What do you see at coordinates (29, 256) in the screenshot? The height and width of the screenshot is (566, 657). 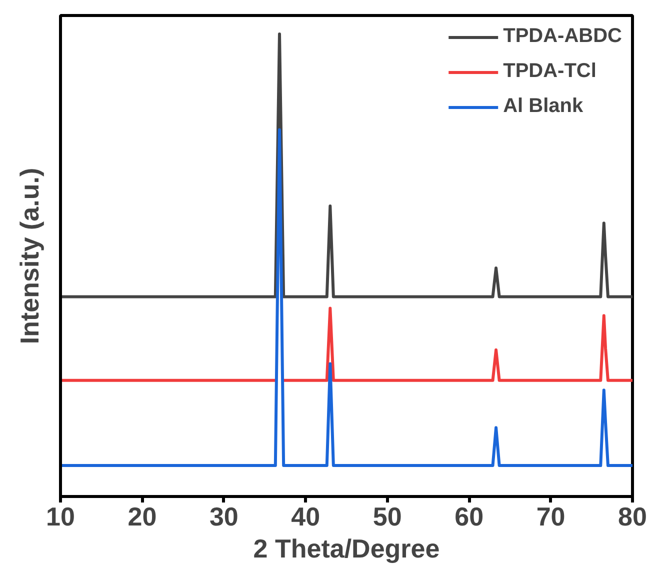 I see `y-axis-title: Intensity (a.u.)` at bounding box center [29, 256].